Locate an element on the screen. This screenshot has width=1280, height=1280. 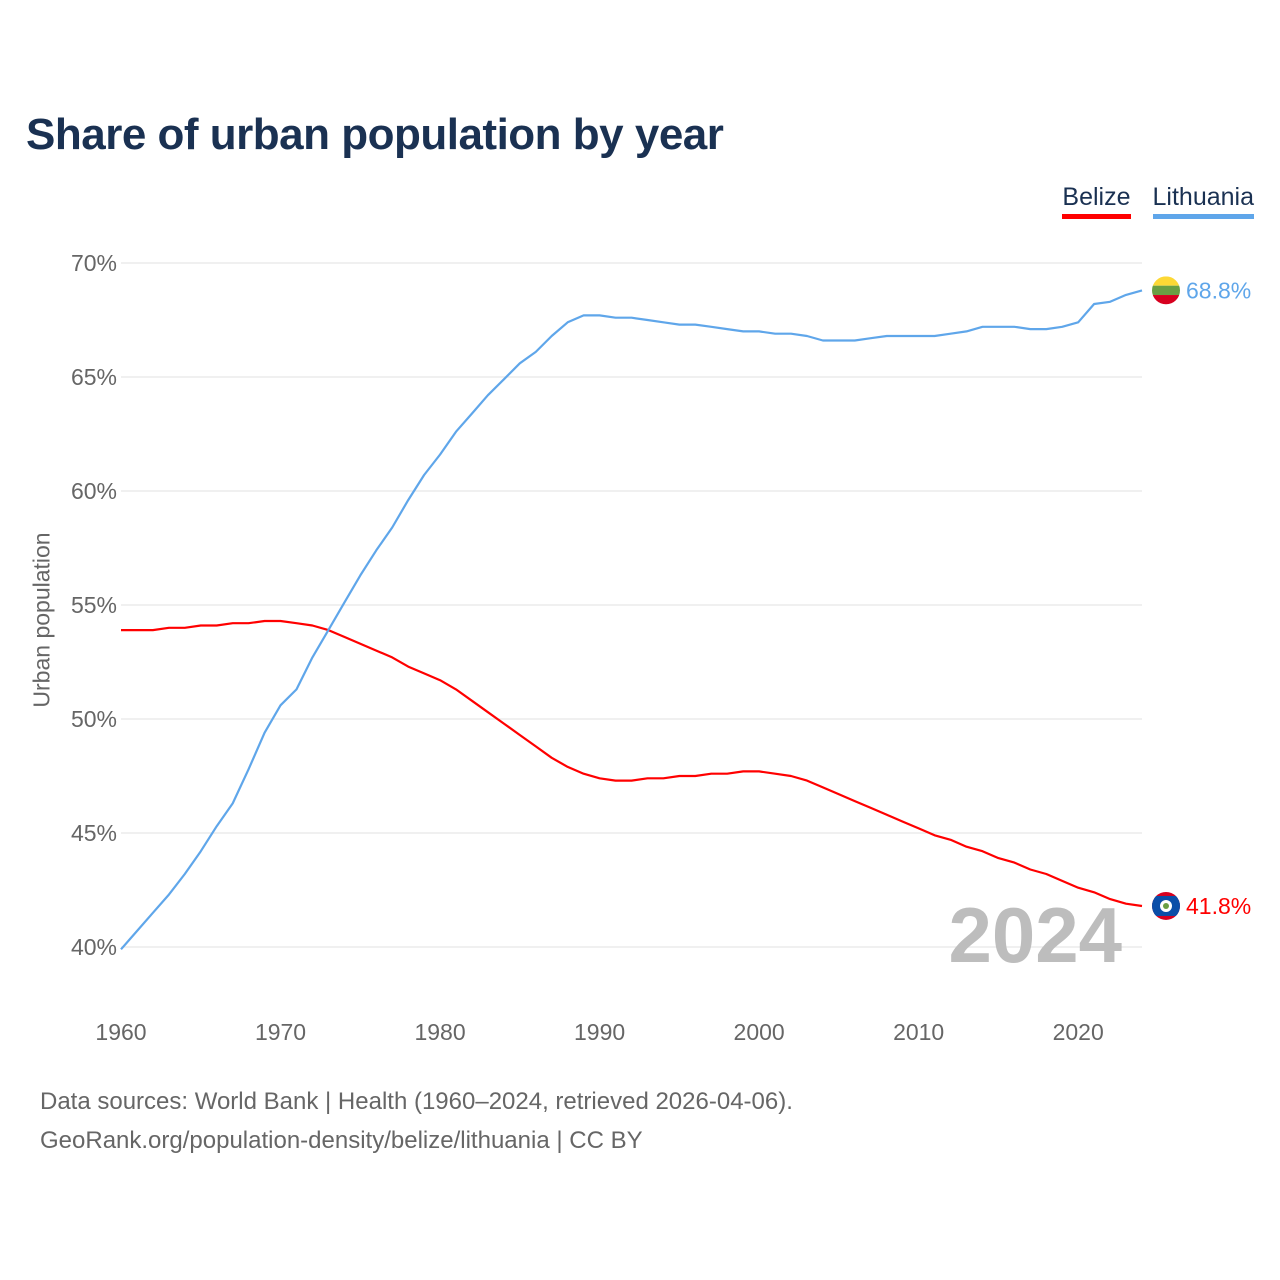
y-tick-label: 40% is located at coordinates (94, 947).